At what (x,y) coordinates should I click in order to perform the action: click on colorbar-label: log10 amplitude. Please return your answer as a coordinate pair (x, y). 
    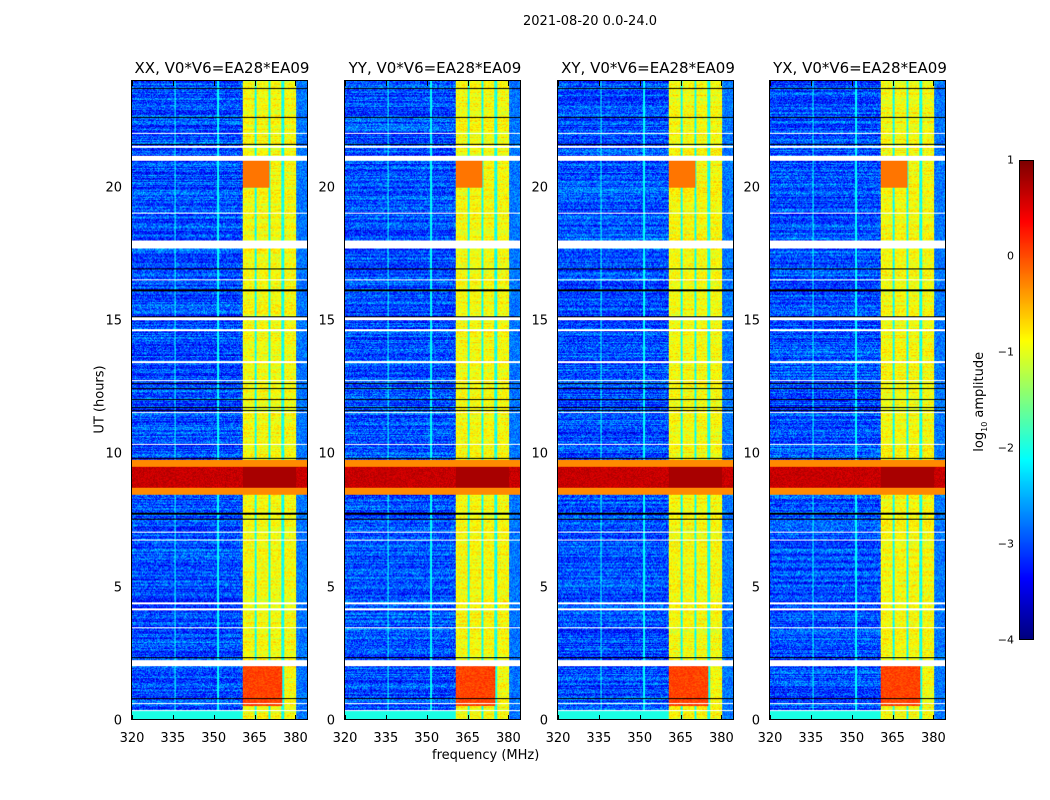
    Looking at the image, I should click on (980, 401).